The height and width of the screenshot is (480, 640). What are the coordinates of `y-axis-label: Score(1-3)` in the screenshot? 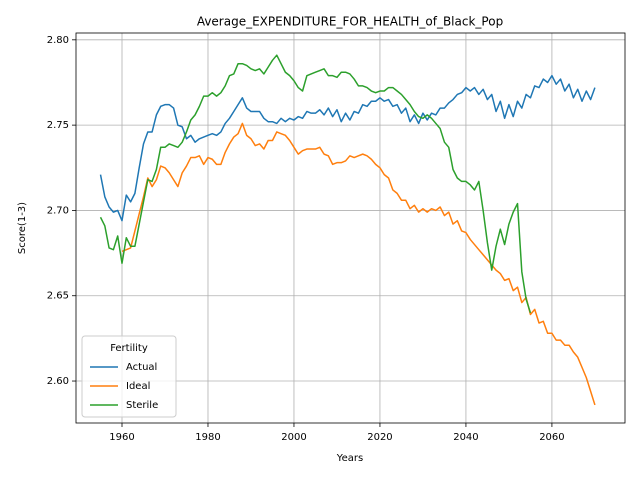 It's located at (22, 228).